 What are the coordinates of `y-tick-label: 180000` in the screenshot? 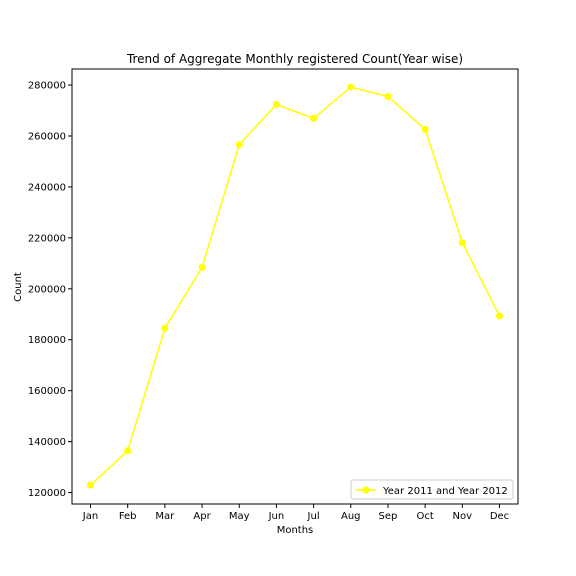 It's located at (47, 340).